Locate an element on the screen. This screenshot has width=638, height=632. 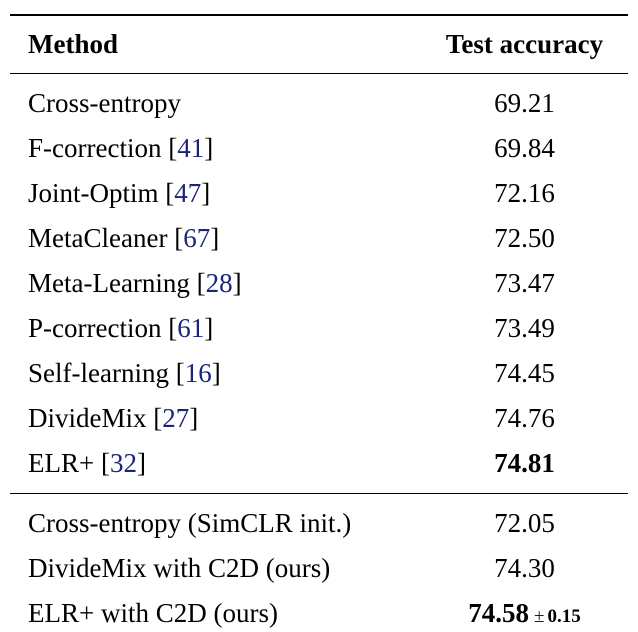
citation: [27] is located at coordinates (173, 418).